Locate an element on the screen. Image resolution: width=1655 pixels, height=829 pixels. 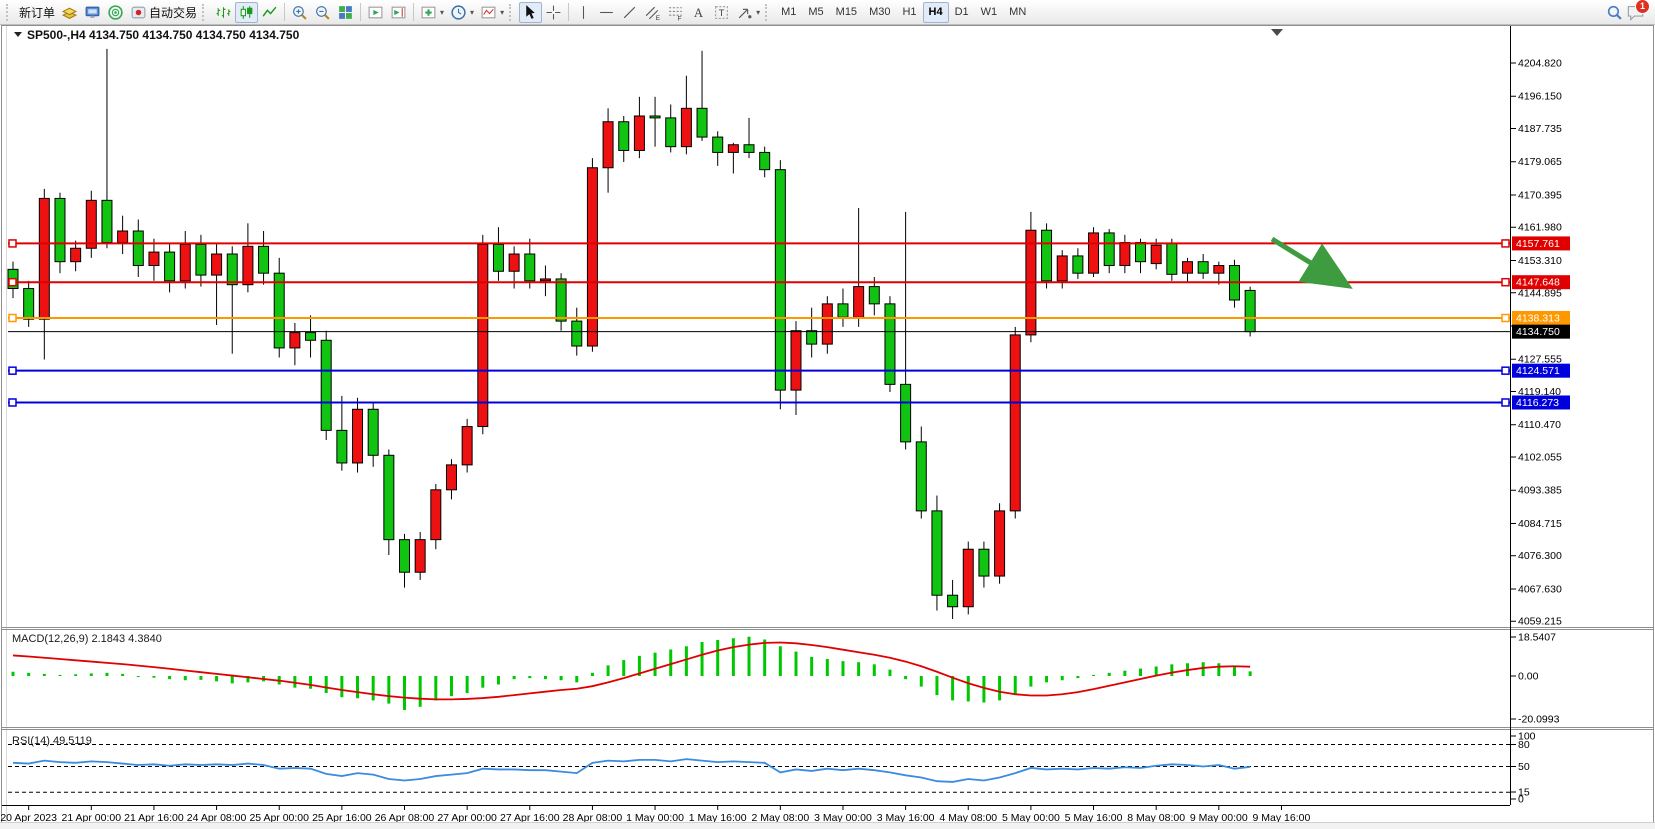
zoom-out-button is located at coordinates (322, 12).